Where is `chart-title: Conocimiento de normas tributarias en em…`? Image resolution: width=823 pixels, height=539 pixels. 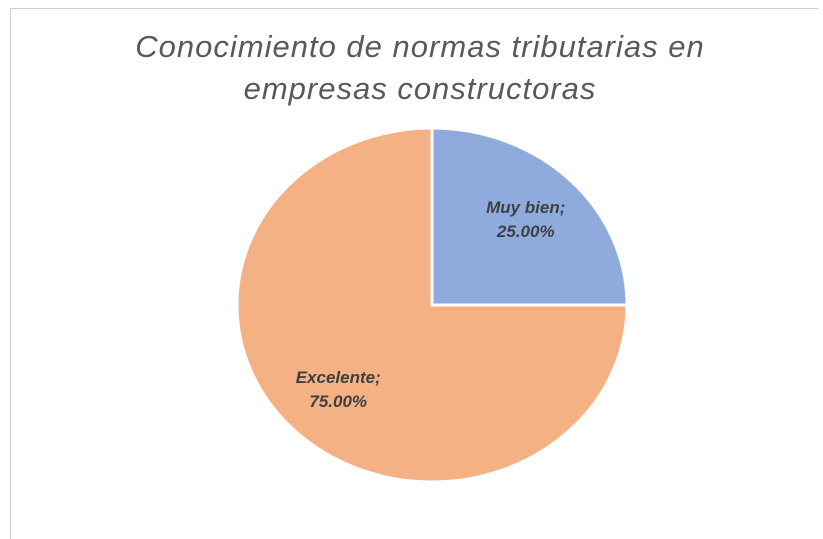
chart-title: Conocimiento de normas tributarias en em… is located at coordinates (420, 67).